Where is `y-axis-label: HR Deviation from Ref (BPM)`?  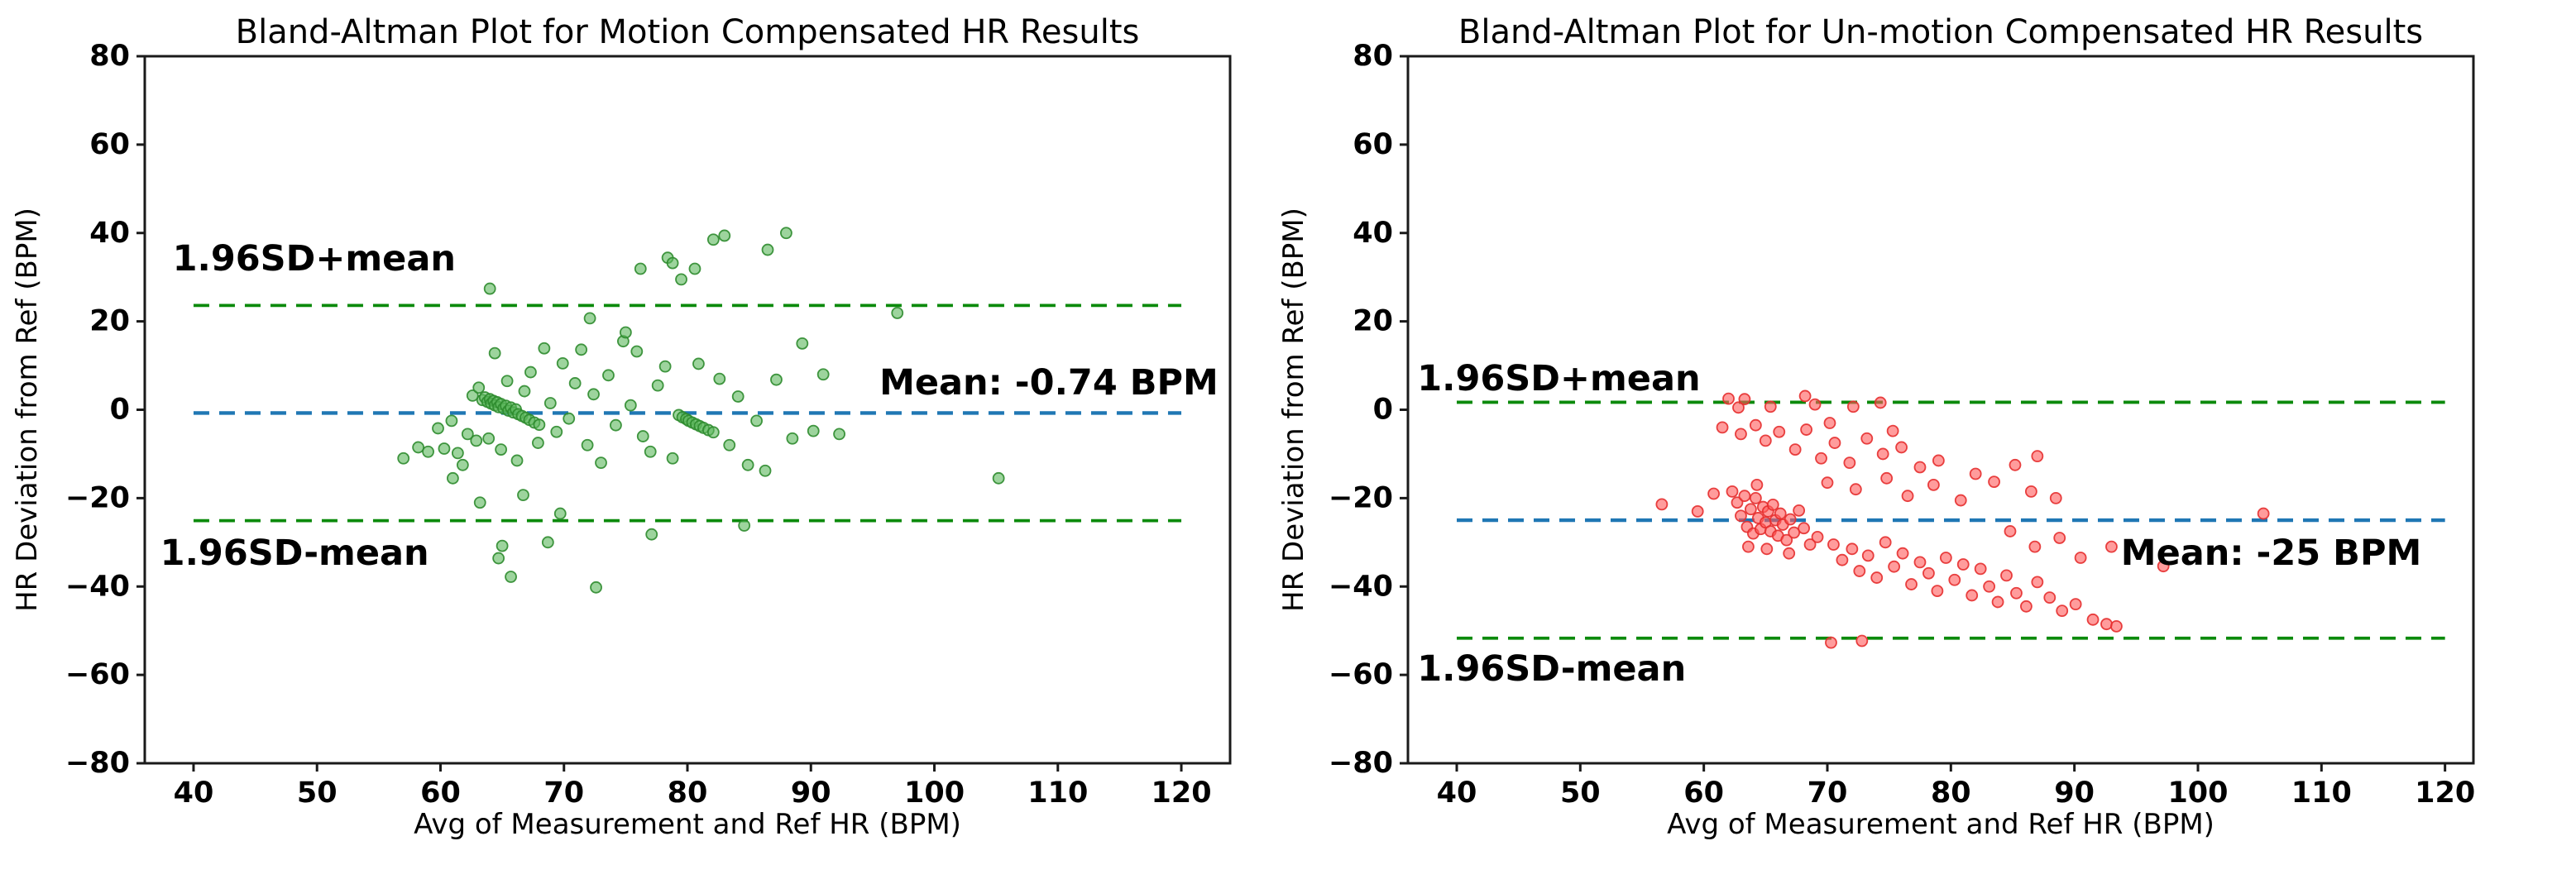 y-axis-label: HR Deviation from Ref (BPM) is located at coordinates (28, 410).